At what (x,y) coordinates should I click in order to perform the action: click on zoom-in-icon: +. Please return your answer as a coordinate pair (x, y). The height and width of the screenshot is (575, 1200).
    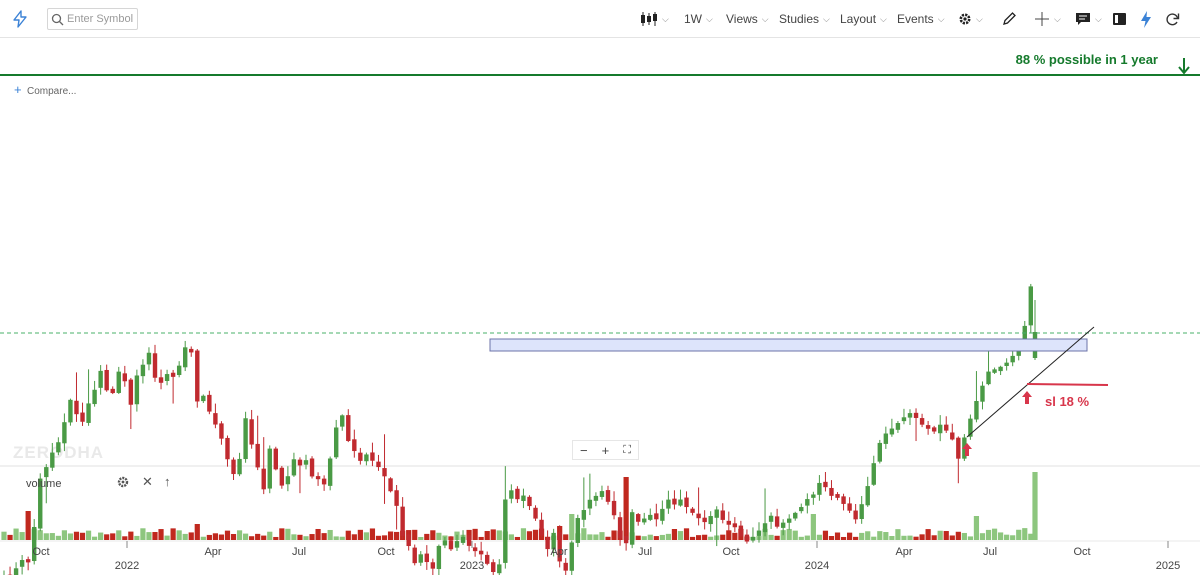
    Looking at the image, I should click on (605, 450).